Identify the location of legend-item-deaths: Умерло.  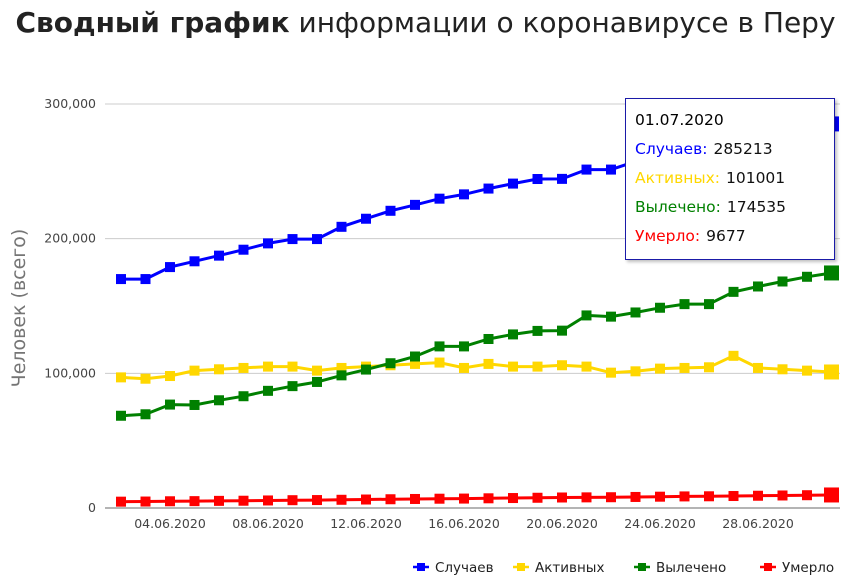
(797, 568).